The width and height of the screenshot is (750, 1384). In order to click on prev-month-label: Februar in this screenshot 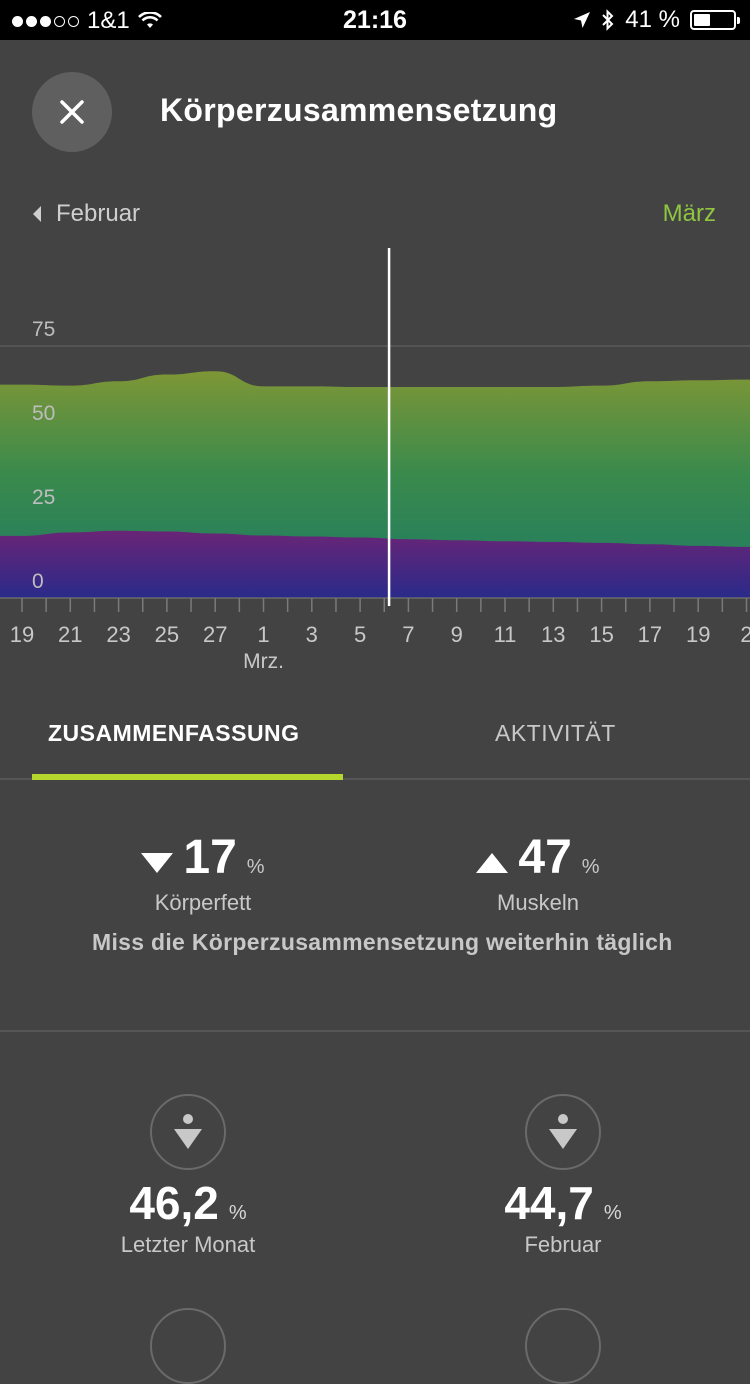, I will do `click(98, 213)`.